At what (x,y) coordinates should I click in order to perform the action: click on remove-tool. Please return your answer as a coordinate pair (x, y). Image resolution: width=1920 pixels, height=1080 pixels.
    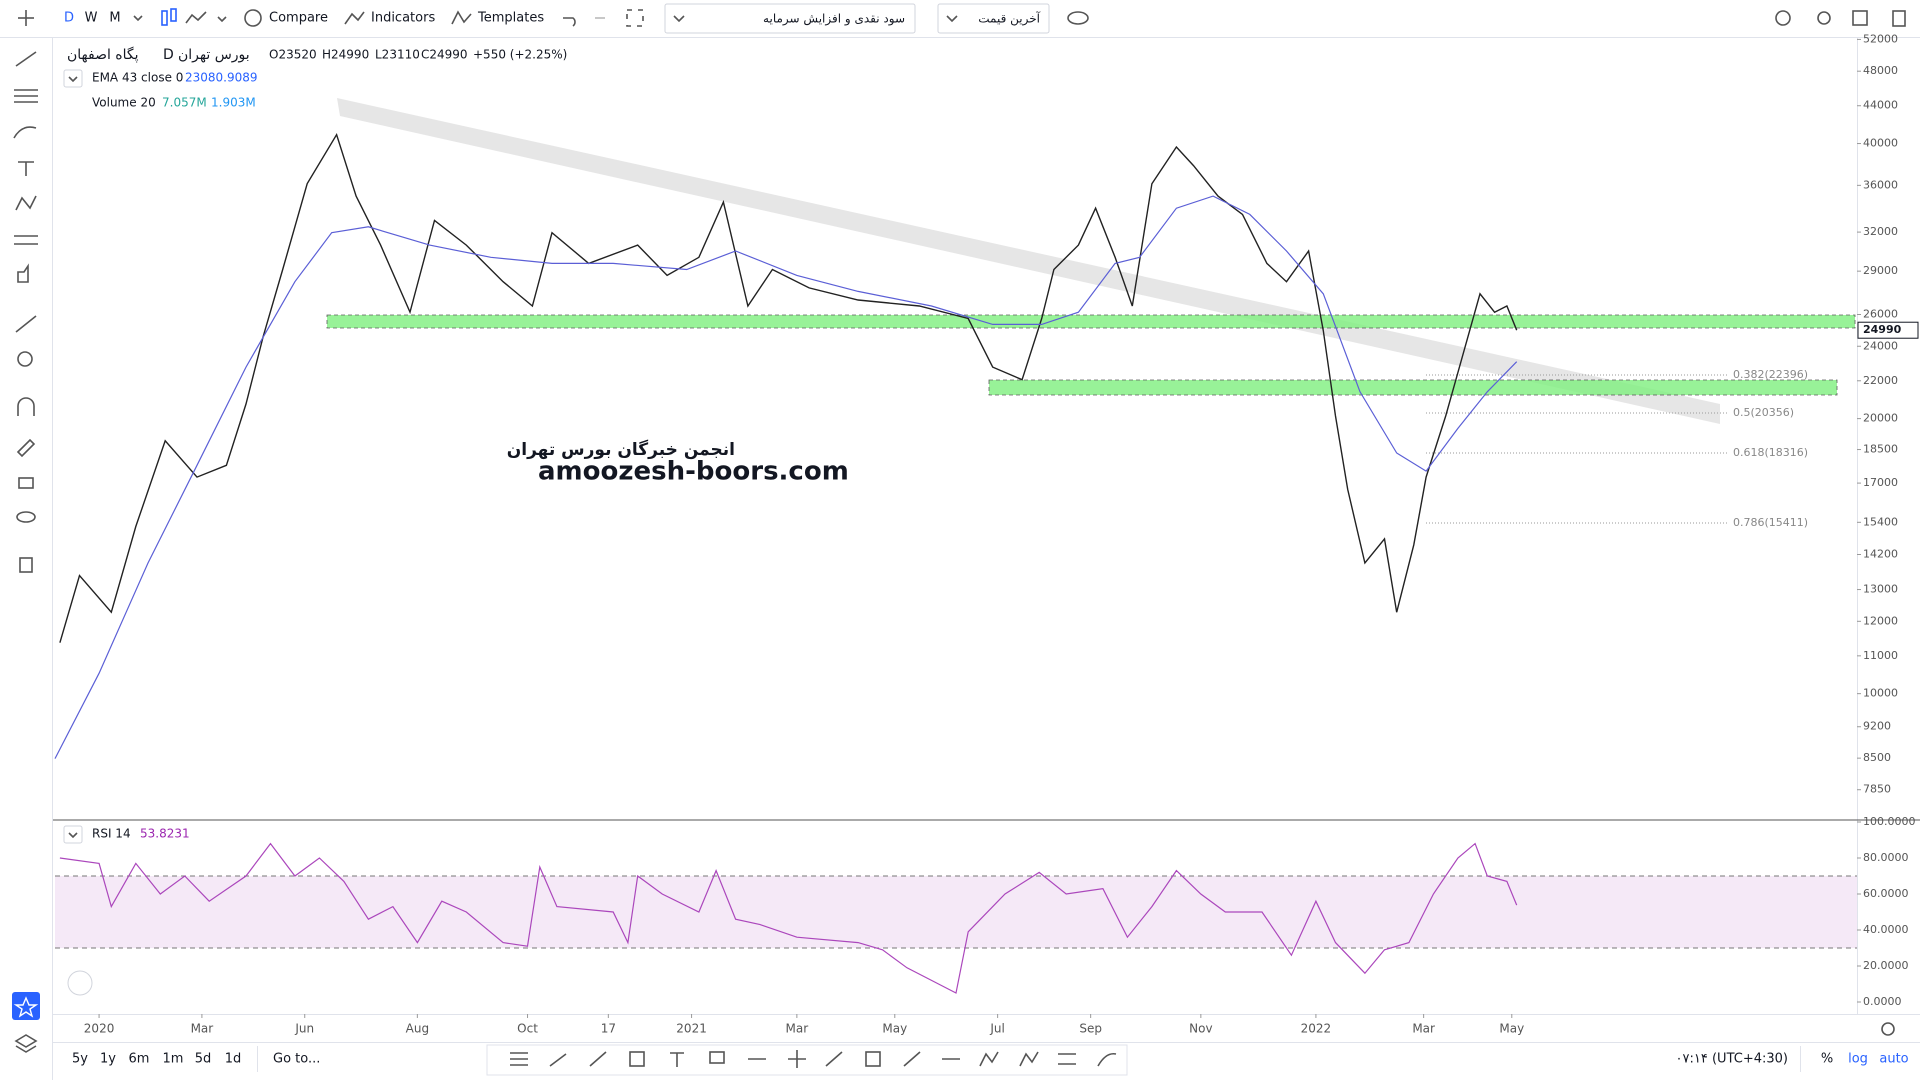
    Looking at the image, I should click on (26, 565).